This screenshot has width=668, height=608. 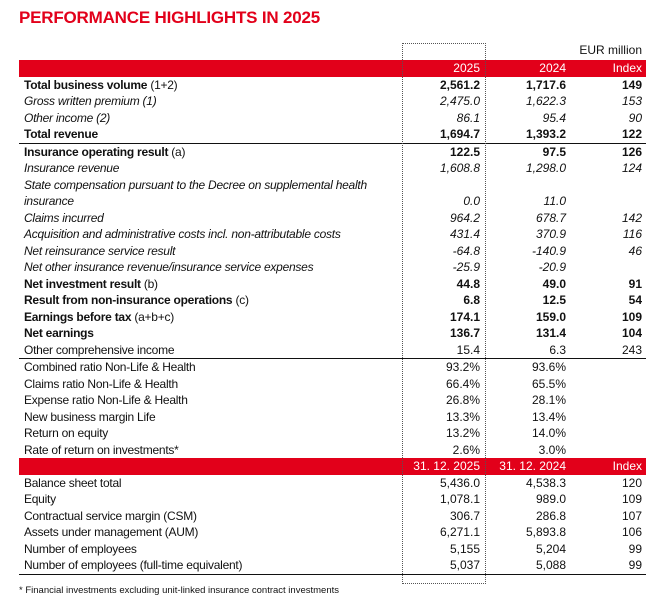 What do you see at coordinates (550, 548) in the screenshot?
I see `value-prior: 5,204` at bounding box center [550, 548].